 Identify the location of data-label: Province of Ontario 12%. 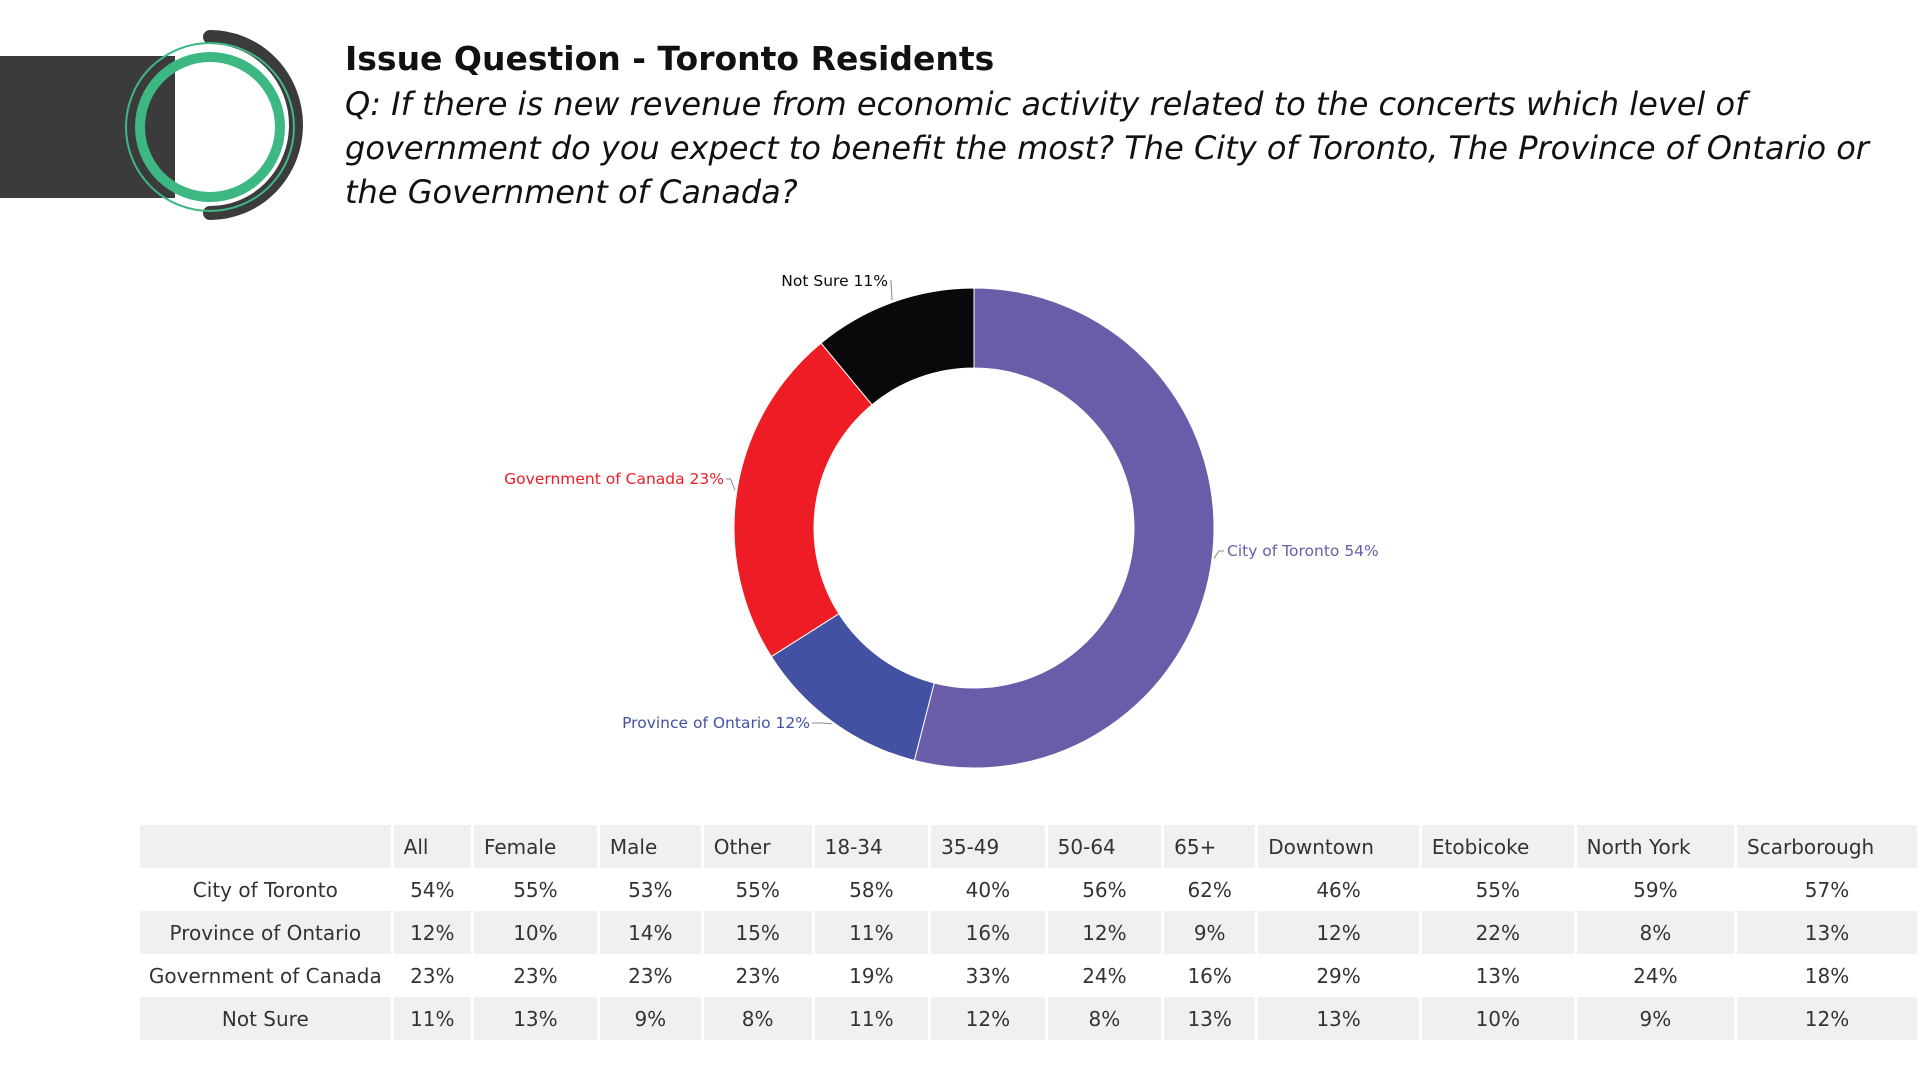
(716, 723).